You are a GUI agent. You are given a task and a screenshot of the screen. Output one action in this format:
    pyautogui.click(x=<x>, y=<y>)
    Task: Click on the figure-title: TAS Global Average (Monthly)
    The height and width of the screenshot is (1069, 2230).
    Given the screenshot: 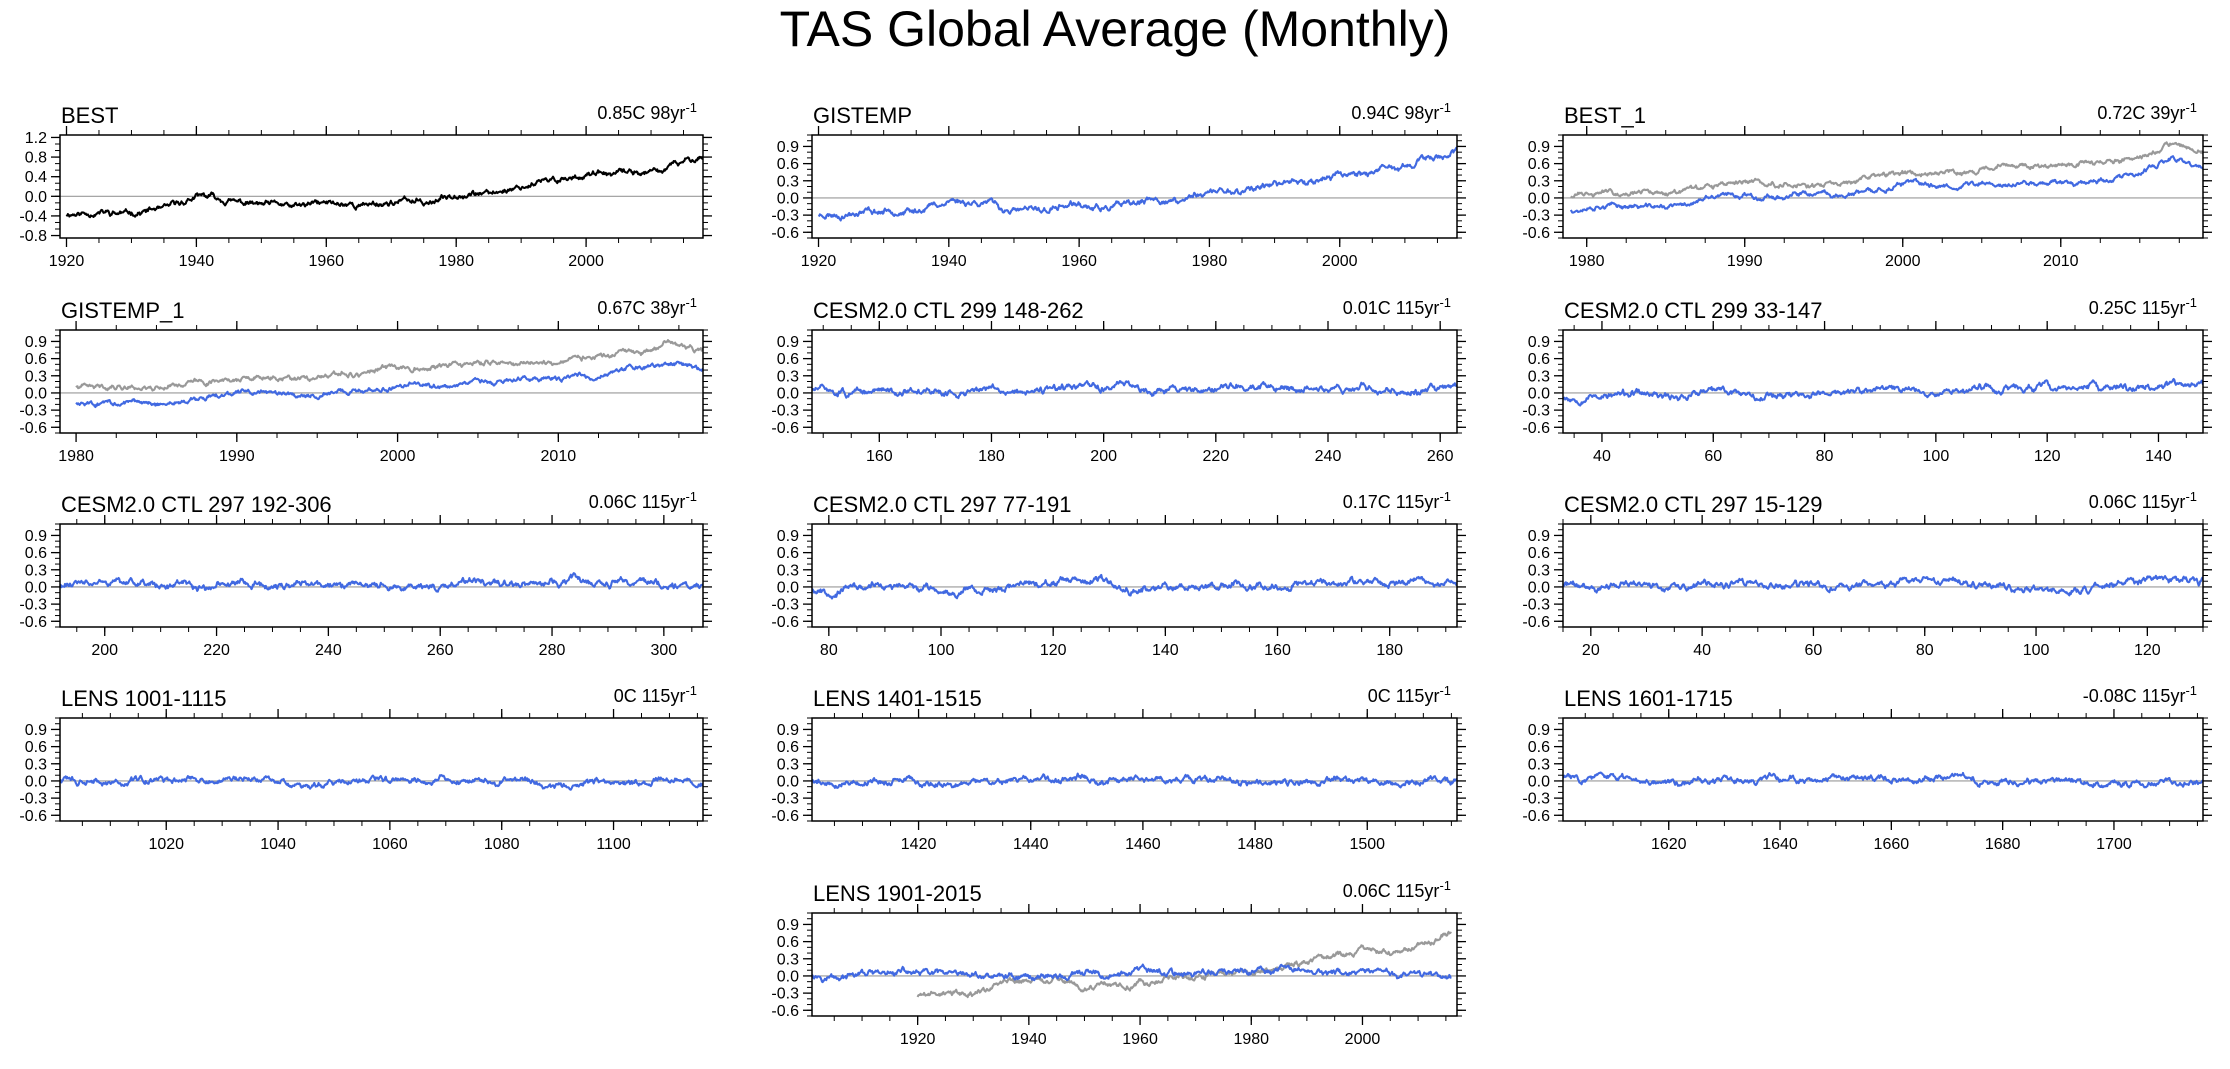 What is the action you would take?
    pyautogui.click(x=1115, y=29)
    